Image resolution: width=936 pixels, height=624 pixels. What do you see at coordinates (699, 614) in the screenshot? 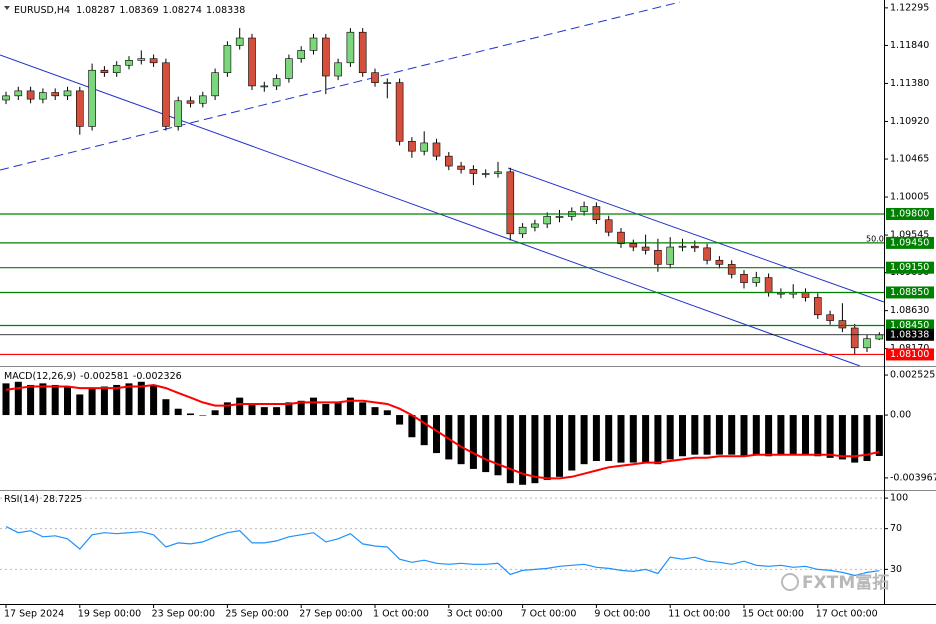
I see `x-tick-label: 11 Oct 00:00` at bounding box center [699, 614].